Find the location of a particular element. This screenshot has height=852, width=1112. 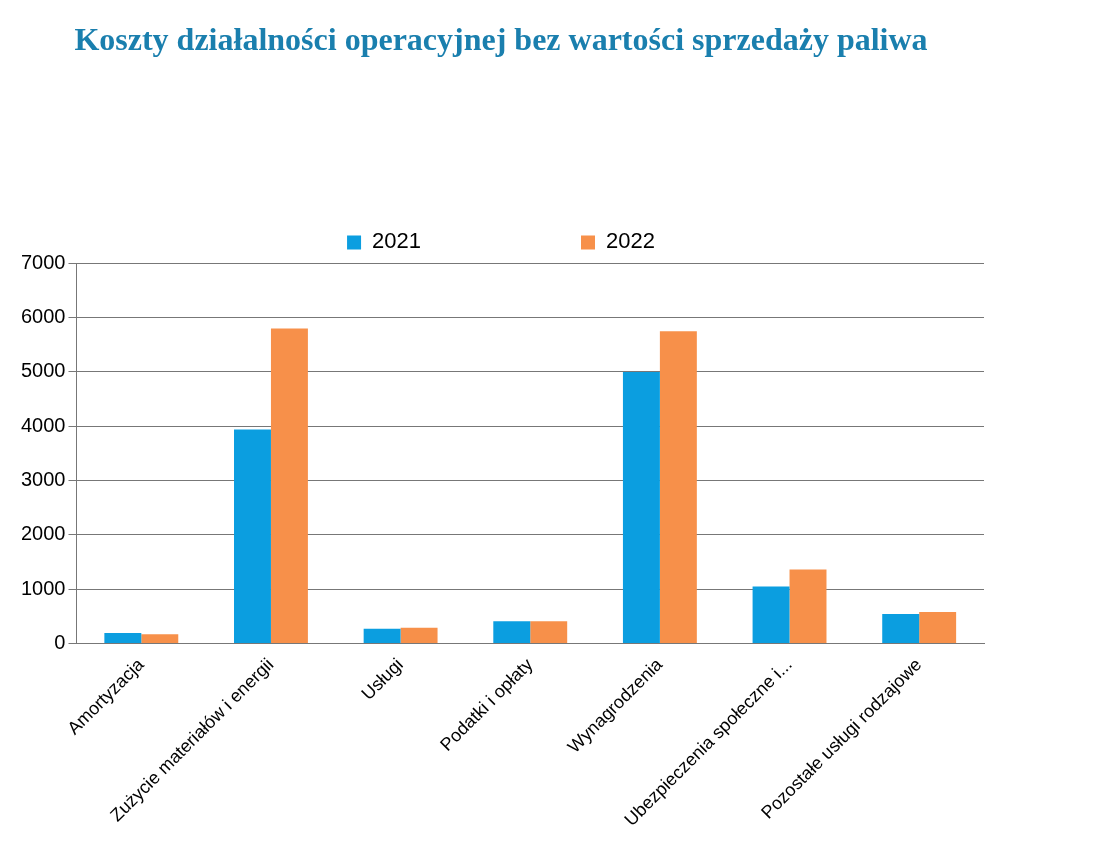

legend-label: 2021 is located at coordinates (397, 241).